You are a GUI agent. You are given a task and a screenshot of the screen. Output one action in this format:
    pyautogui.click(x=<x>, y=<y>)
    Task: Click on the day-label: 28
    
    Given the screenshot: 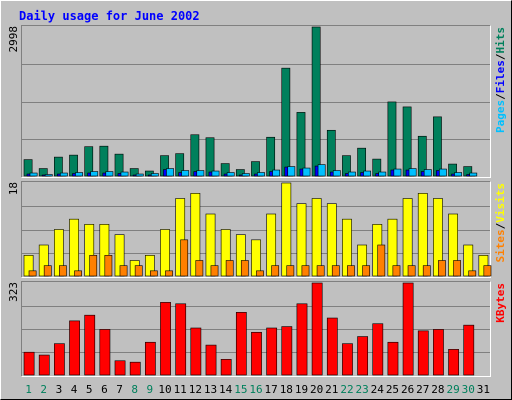 What is the action you would take?
    pyautogui.click(x=437, y=389)
    